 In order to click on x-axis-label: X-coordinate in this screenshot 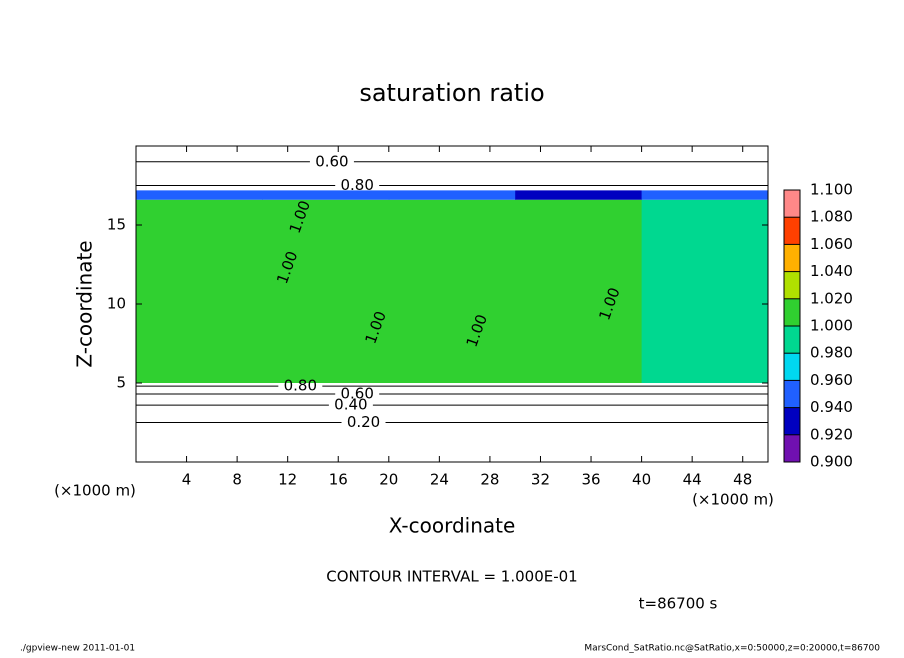, I will do `click(452, 526)`.